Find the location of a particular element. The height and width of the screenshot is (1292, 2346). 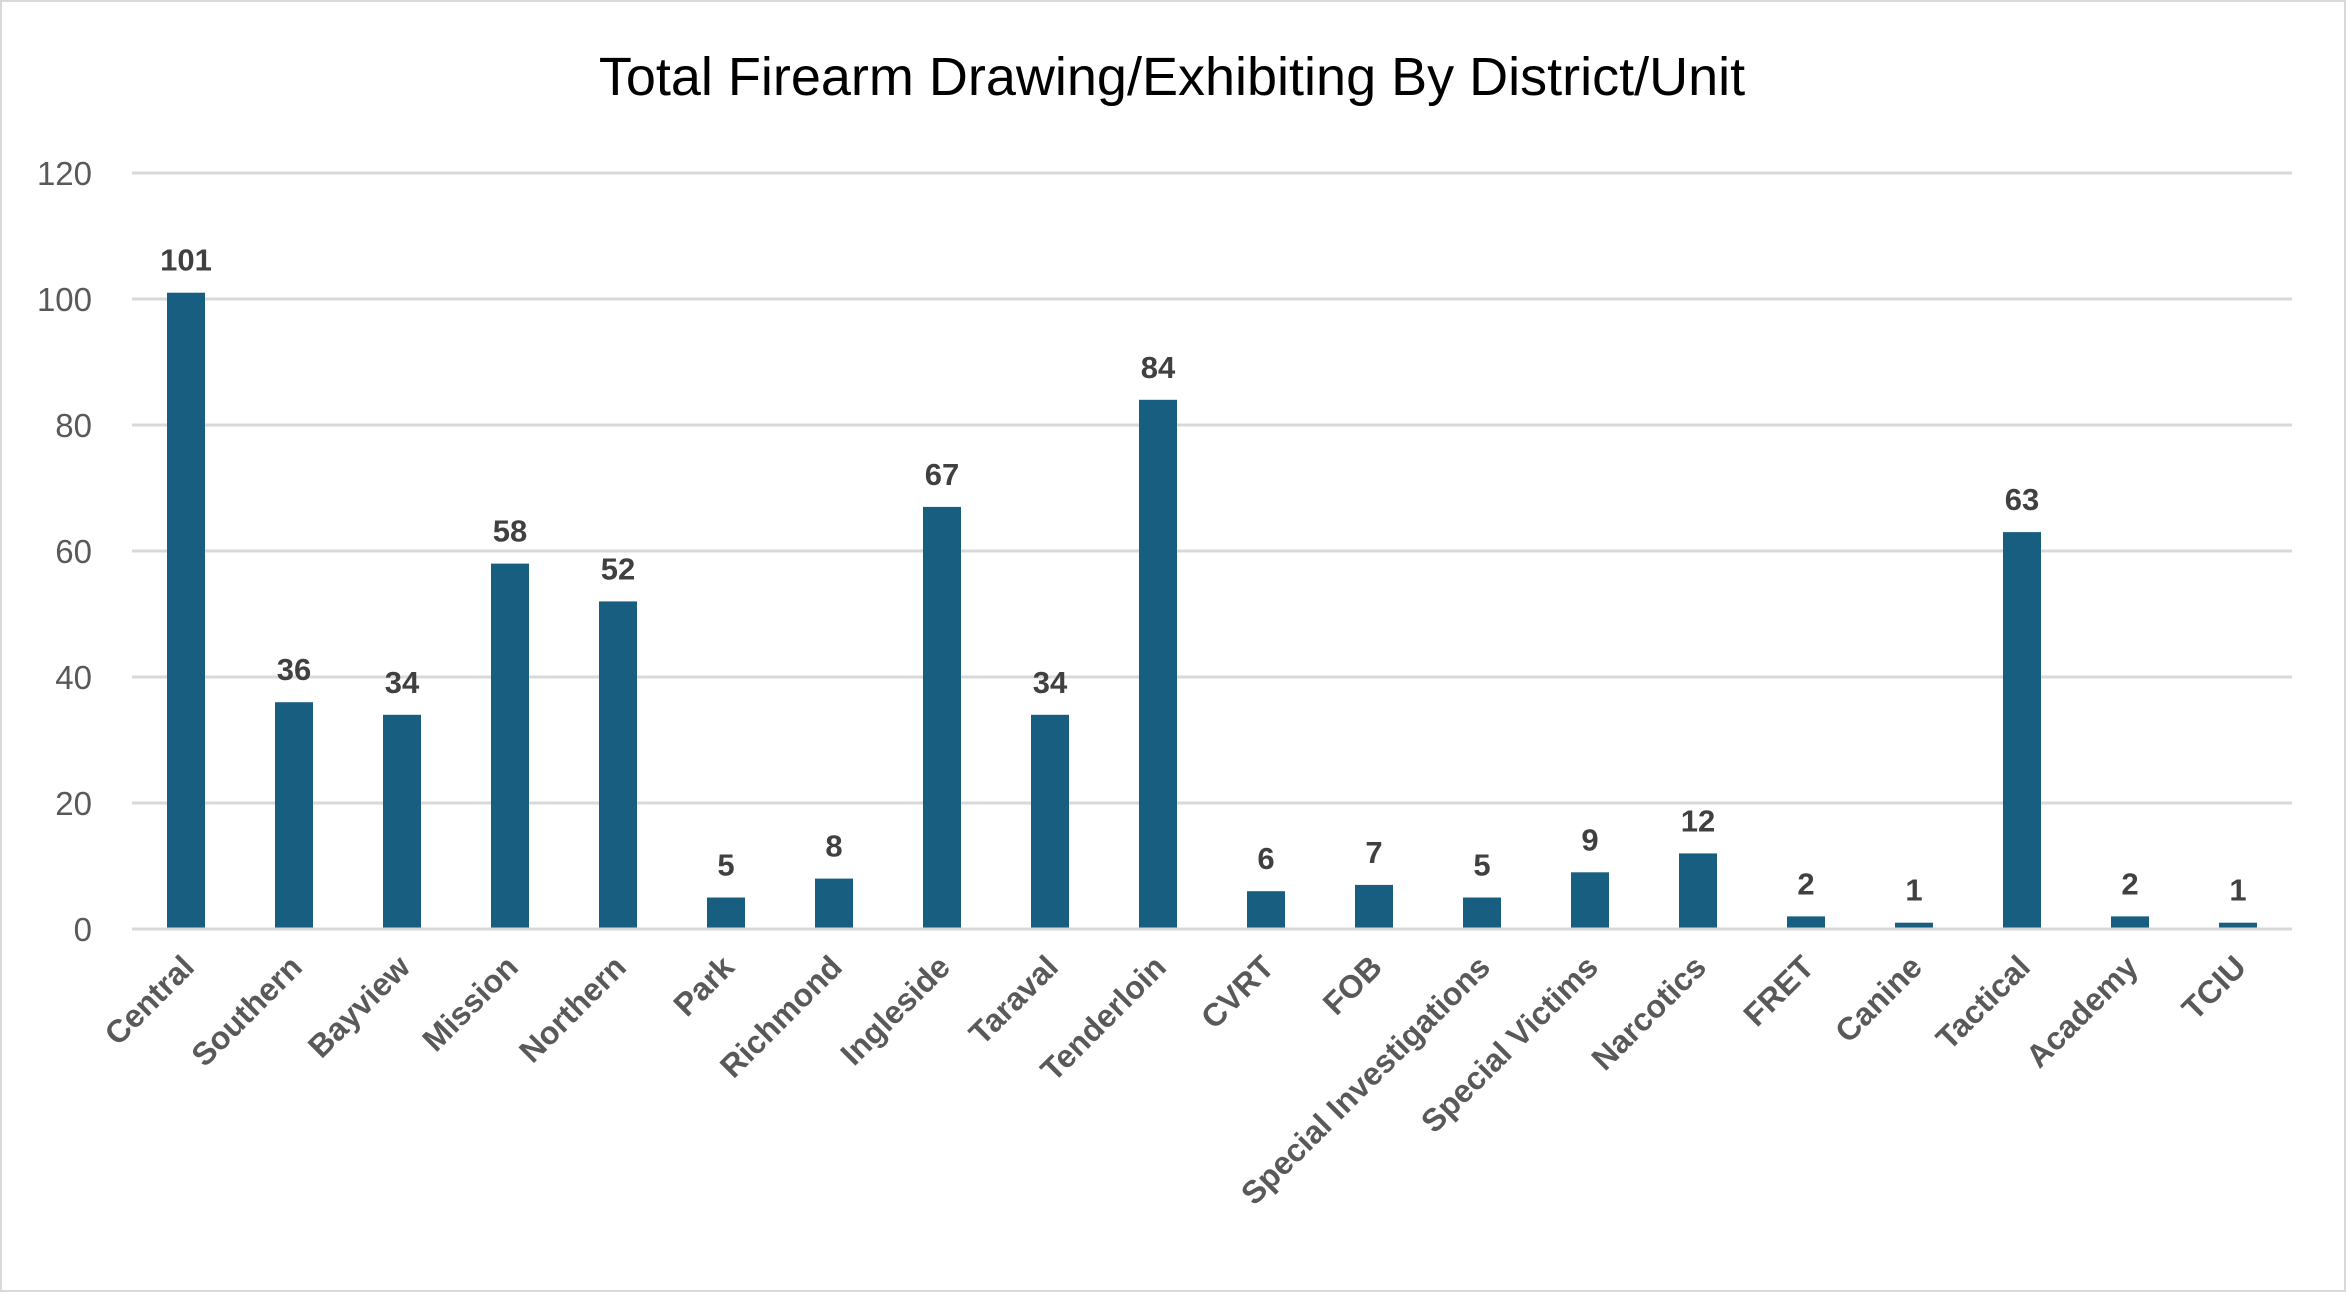

data-label: 58 is located at coordinates (510, 531).